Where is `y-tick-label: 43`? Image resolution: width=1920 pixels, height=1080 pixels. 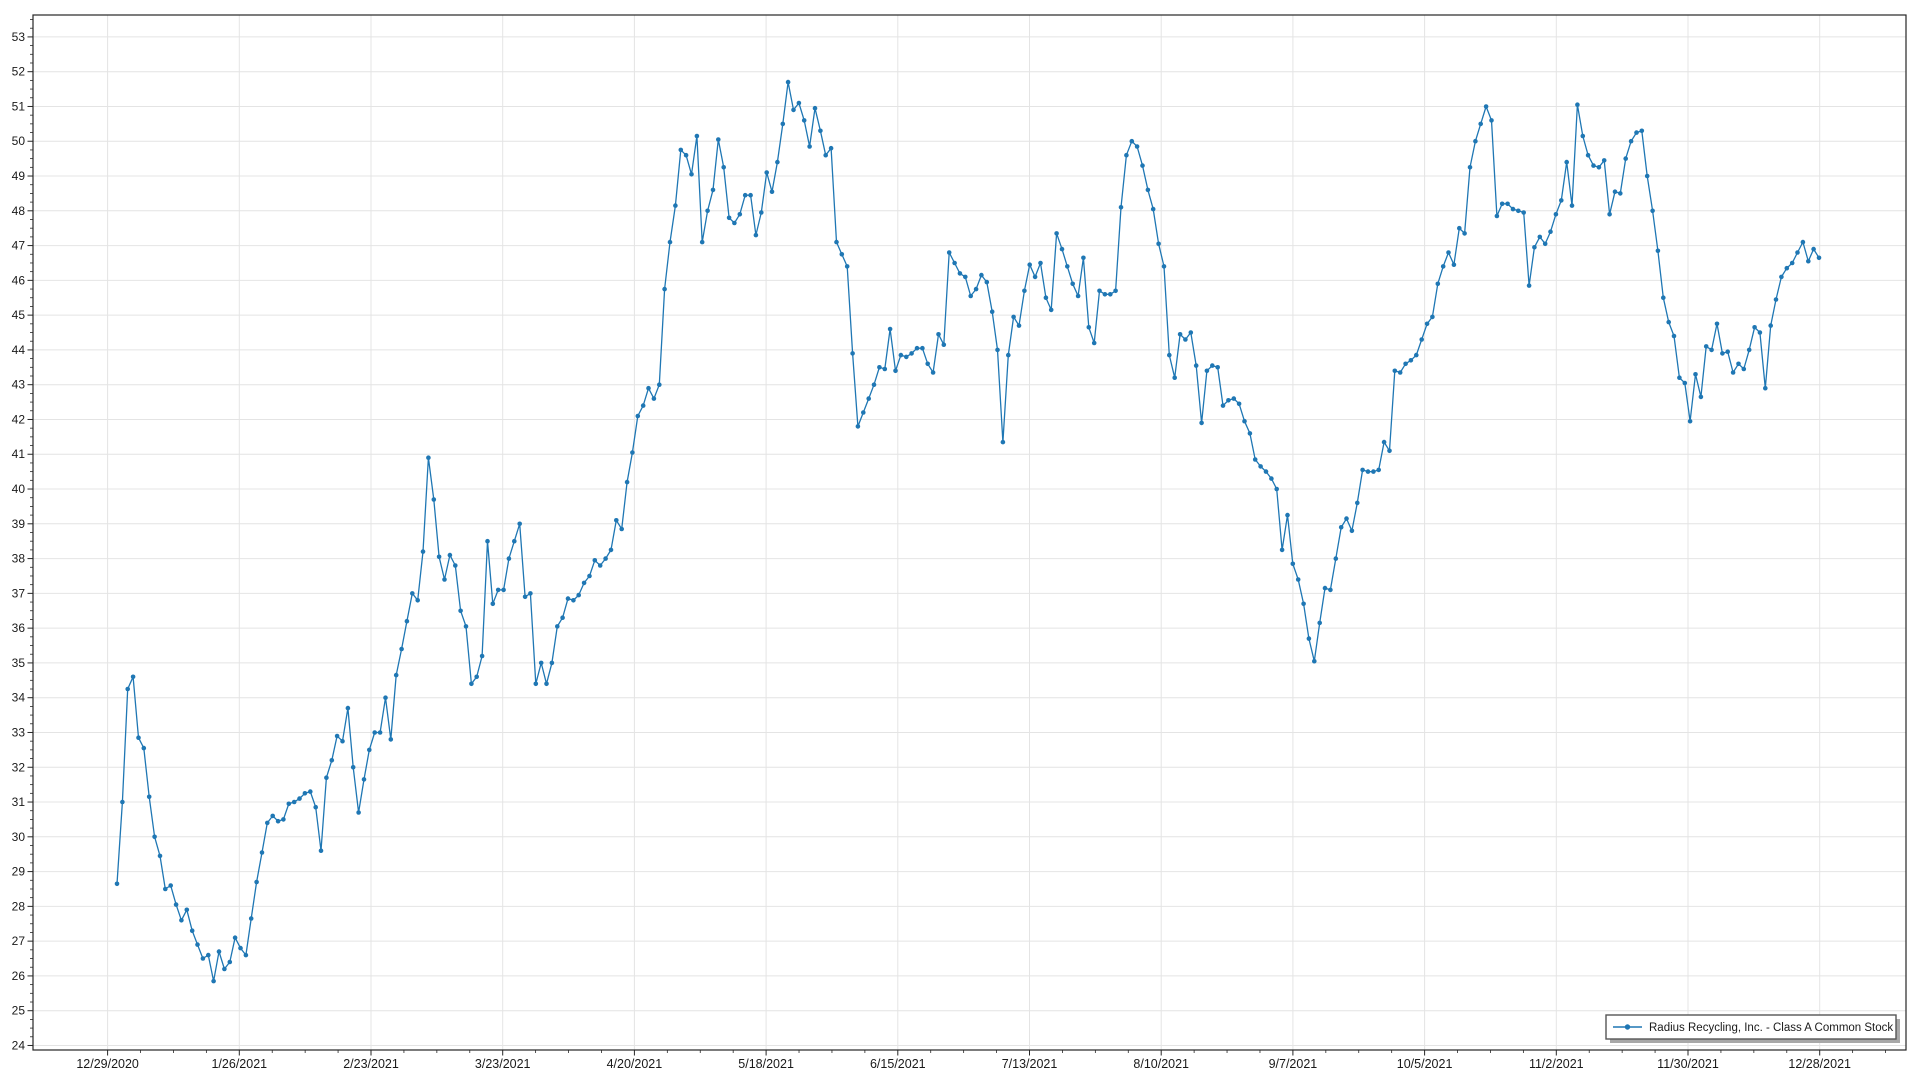 y-tick-label: 43 is located at coordinates (19, 385).